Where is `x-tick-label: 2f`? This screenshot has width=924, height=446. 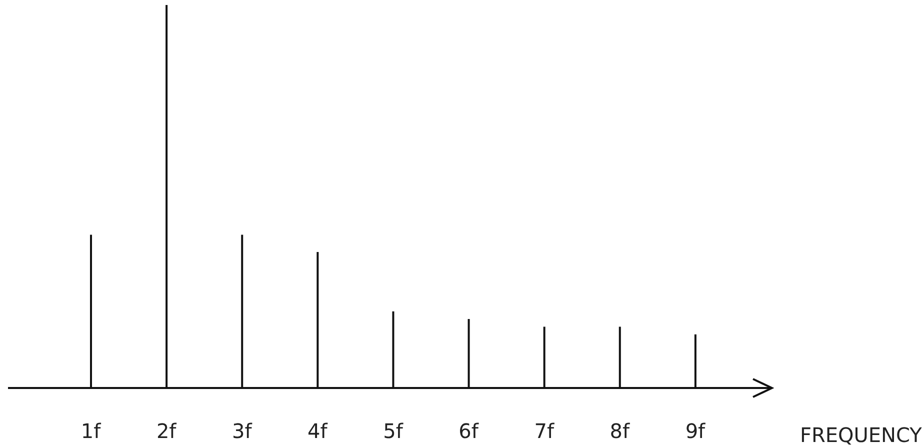 x-tick-label: 2f is located at coordinates (167, 431).